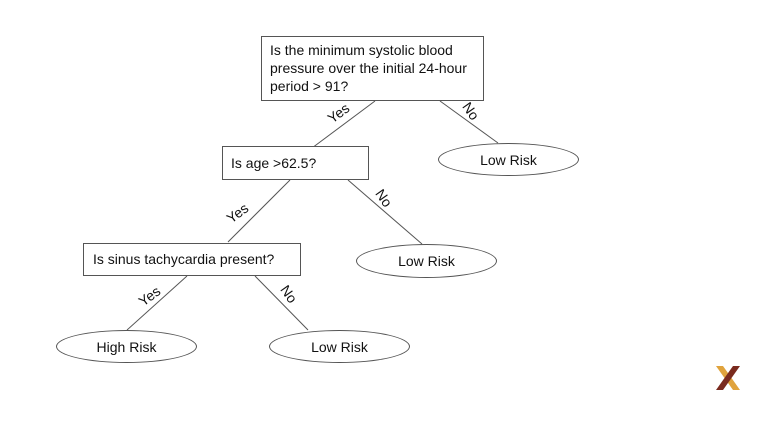  I want to click on low-risk-outcome-3: Low Risk, so click(339, 346).